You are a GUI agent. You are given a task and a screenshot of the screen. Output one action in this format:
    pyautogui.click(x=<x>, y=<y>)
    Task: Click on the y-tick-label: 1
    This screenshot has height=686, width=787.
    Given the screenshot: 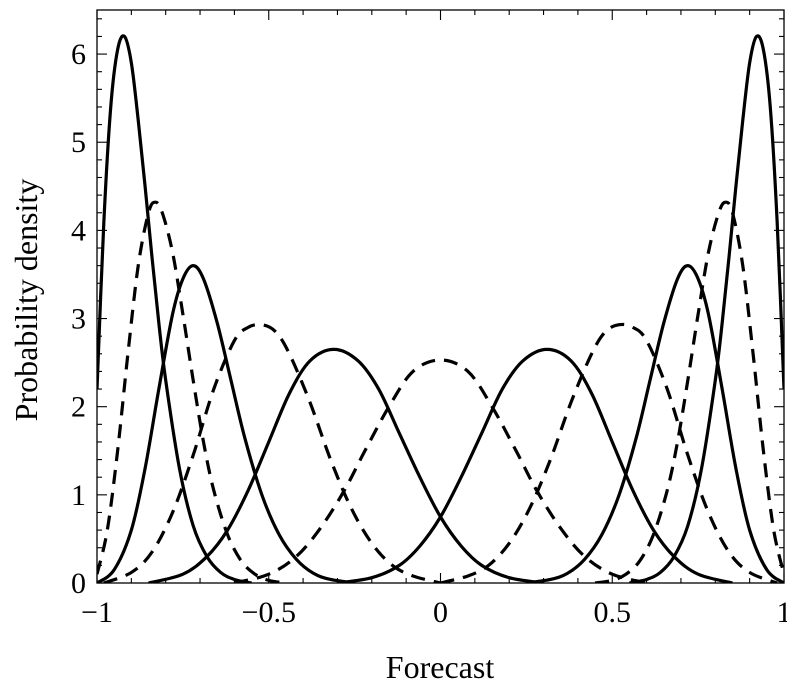 What is the action you would take?
    pyautogui.click(x=78, y=495)
    